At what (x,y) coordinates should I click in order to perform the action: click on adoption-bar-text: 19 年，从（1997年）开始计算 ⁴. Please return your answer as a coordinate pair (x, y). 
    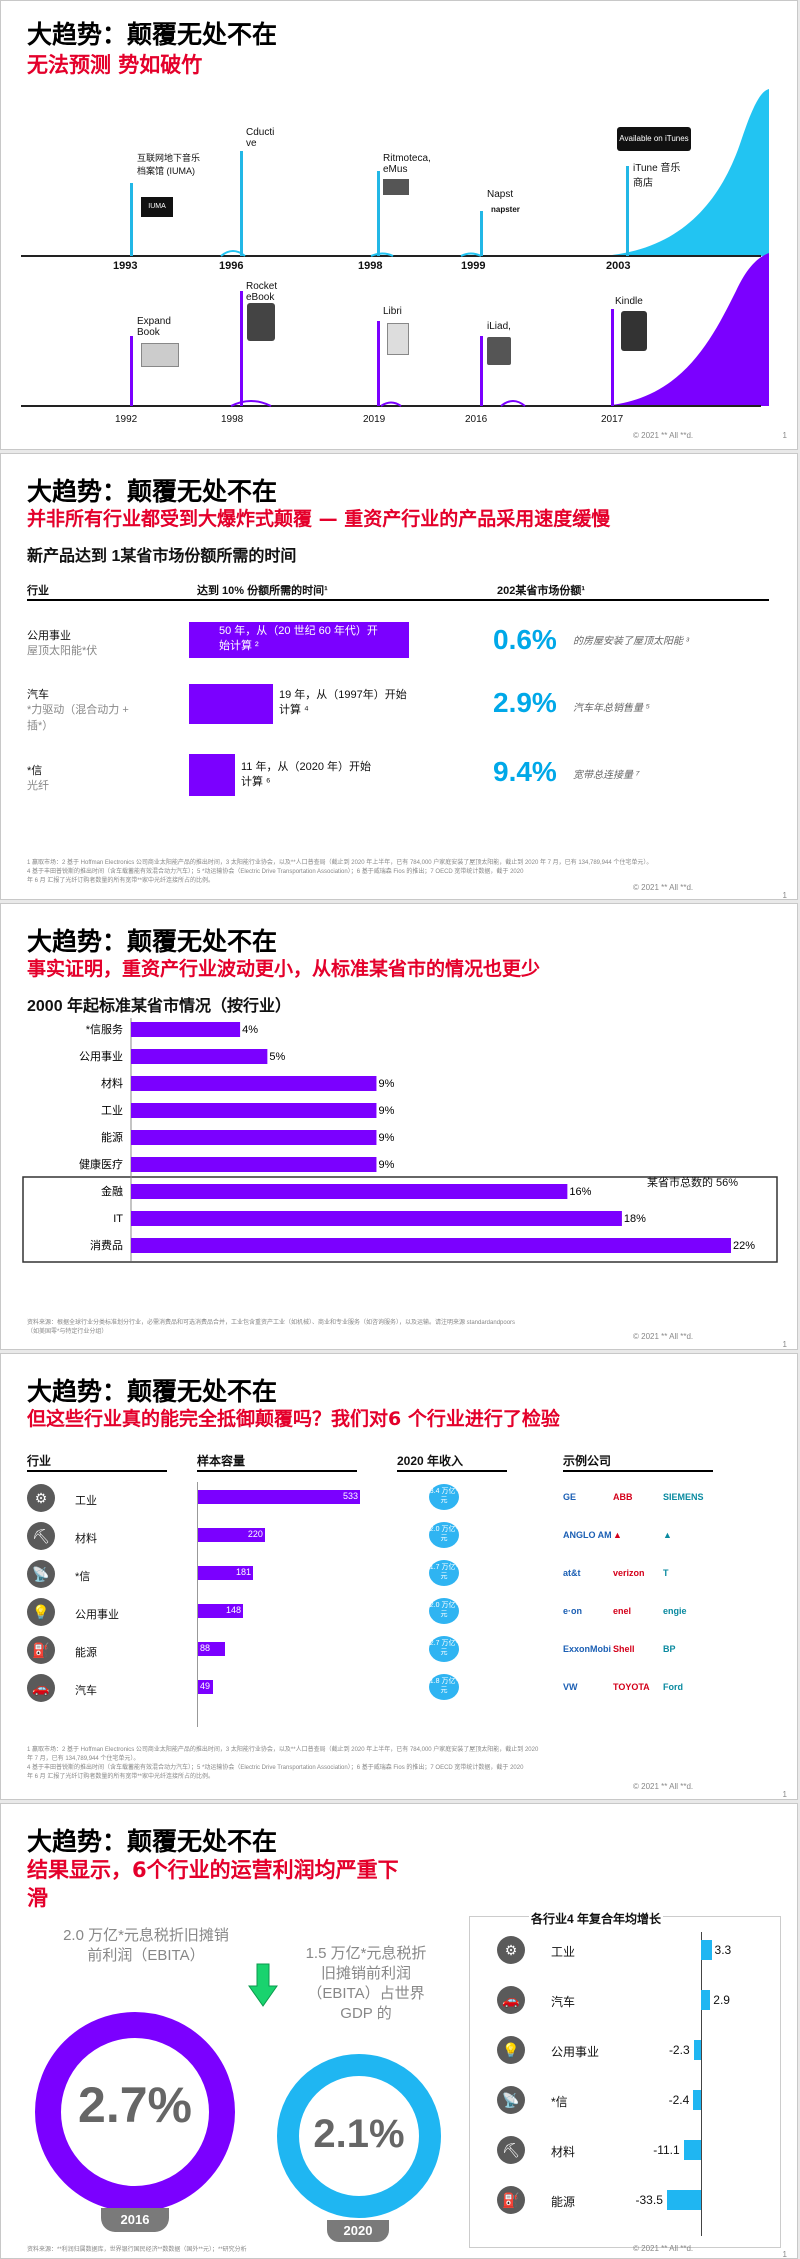
    Looking at the image, I should click on (343, 702).